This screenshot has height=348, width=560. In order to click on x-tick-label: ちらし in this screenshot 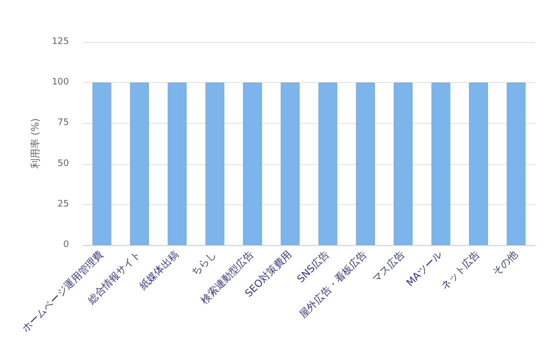, I will do `click(204, 263)`.